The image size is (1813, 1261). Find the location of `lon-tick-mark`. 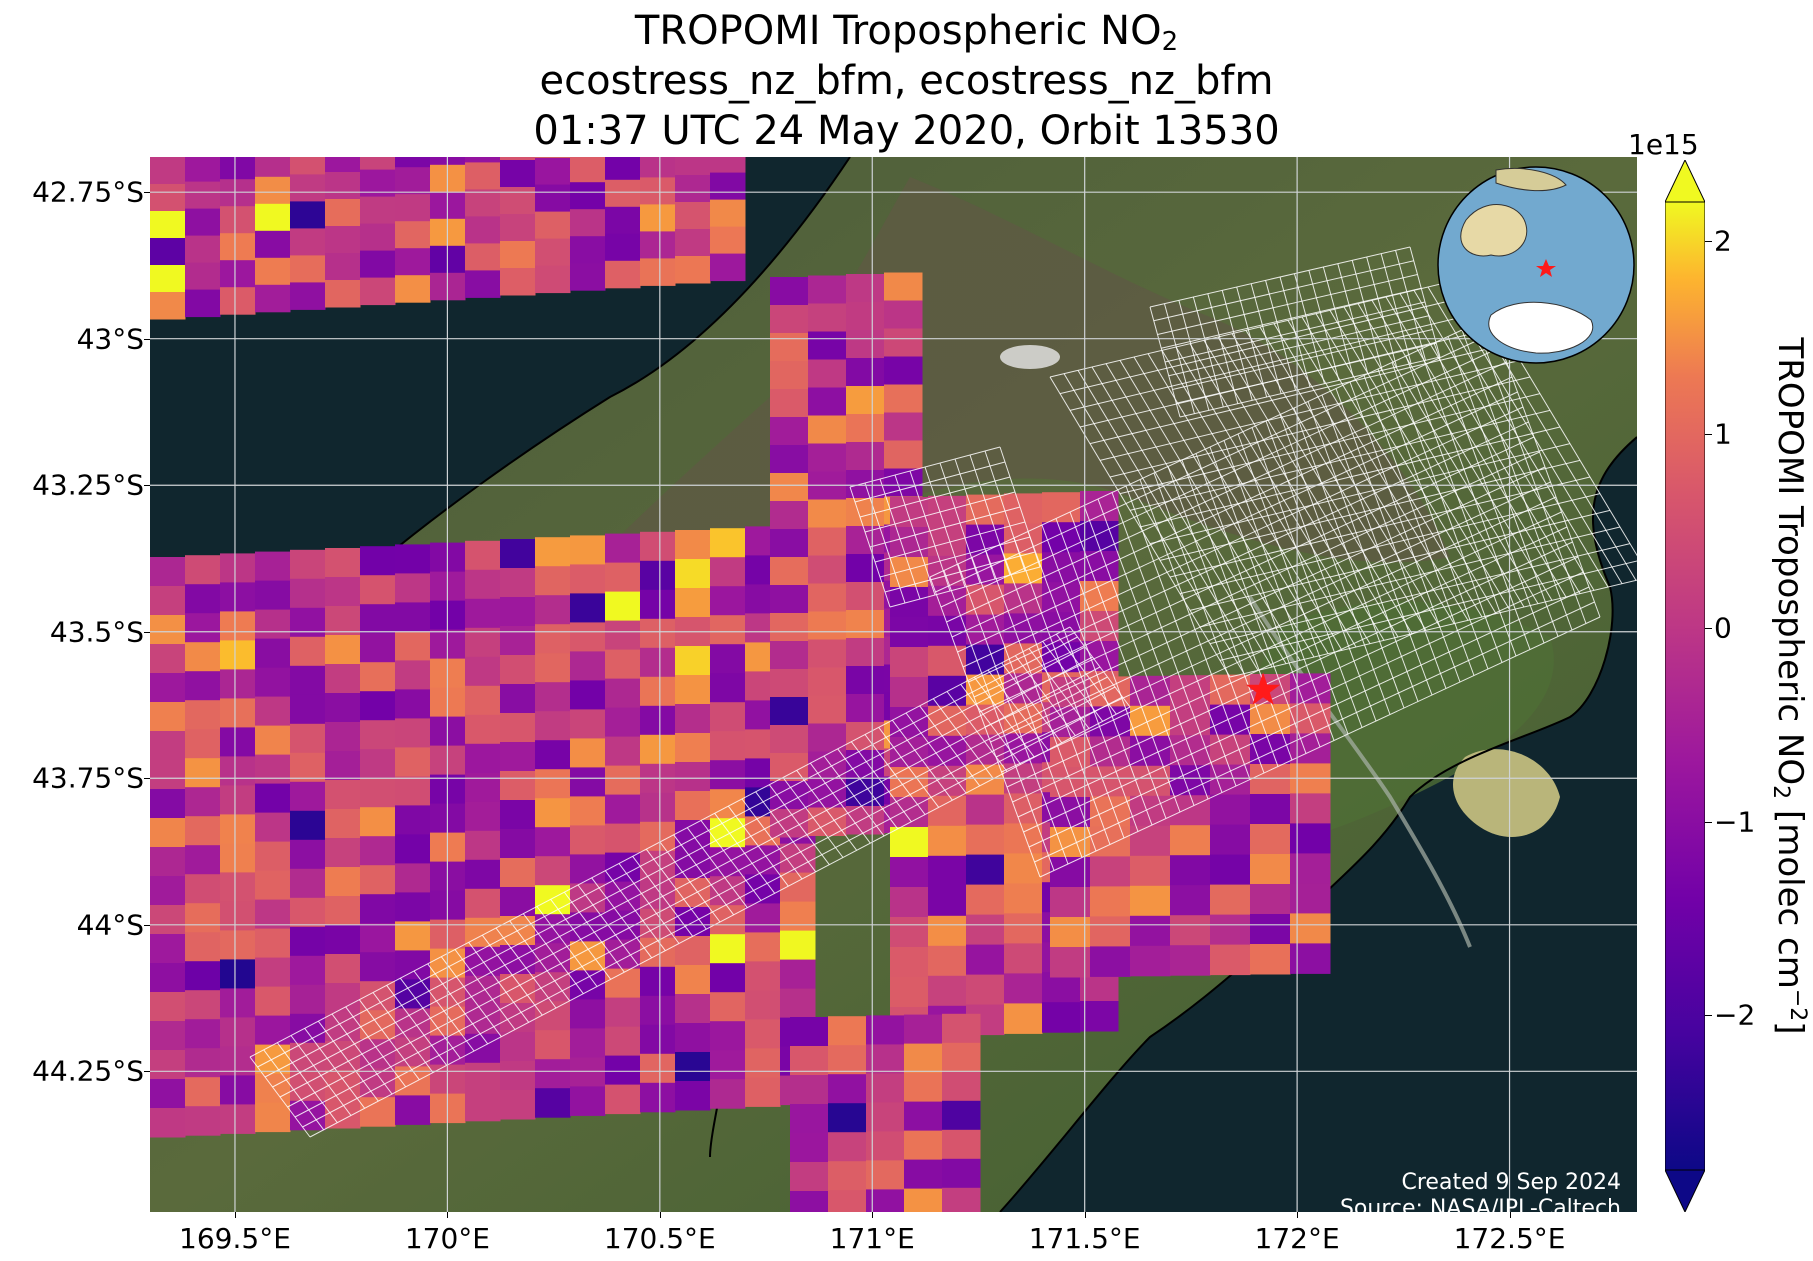

lon-tick-mark is located at coordinates (1298, 1215).